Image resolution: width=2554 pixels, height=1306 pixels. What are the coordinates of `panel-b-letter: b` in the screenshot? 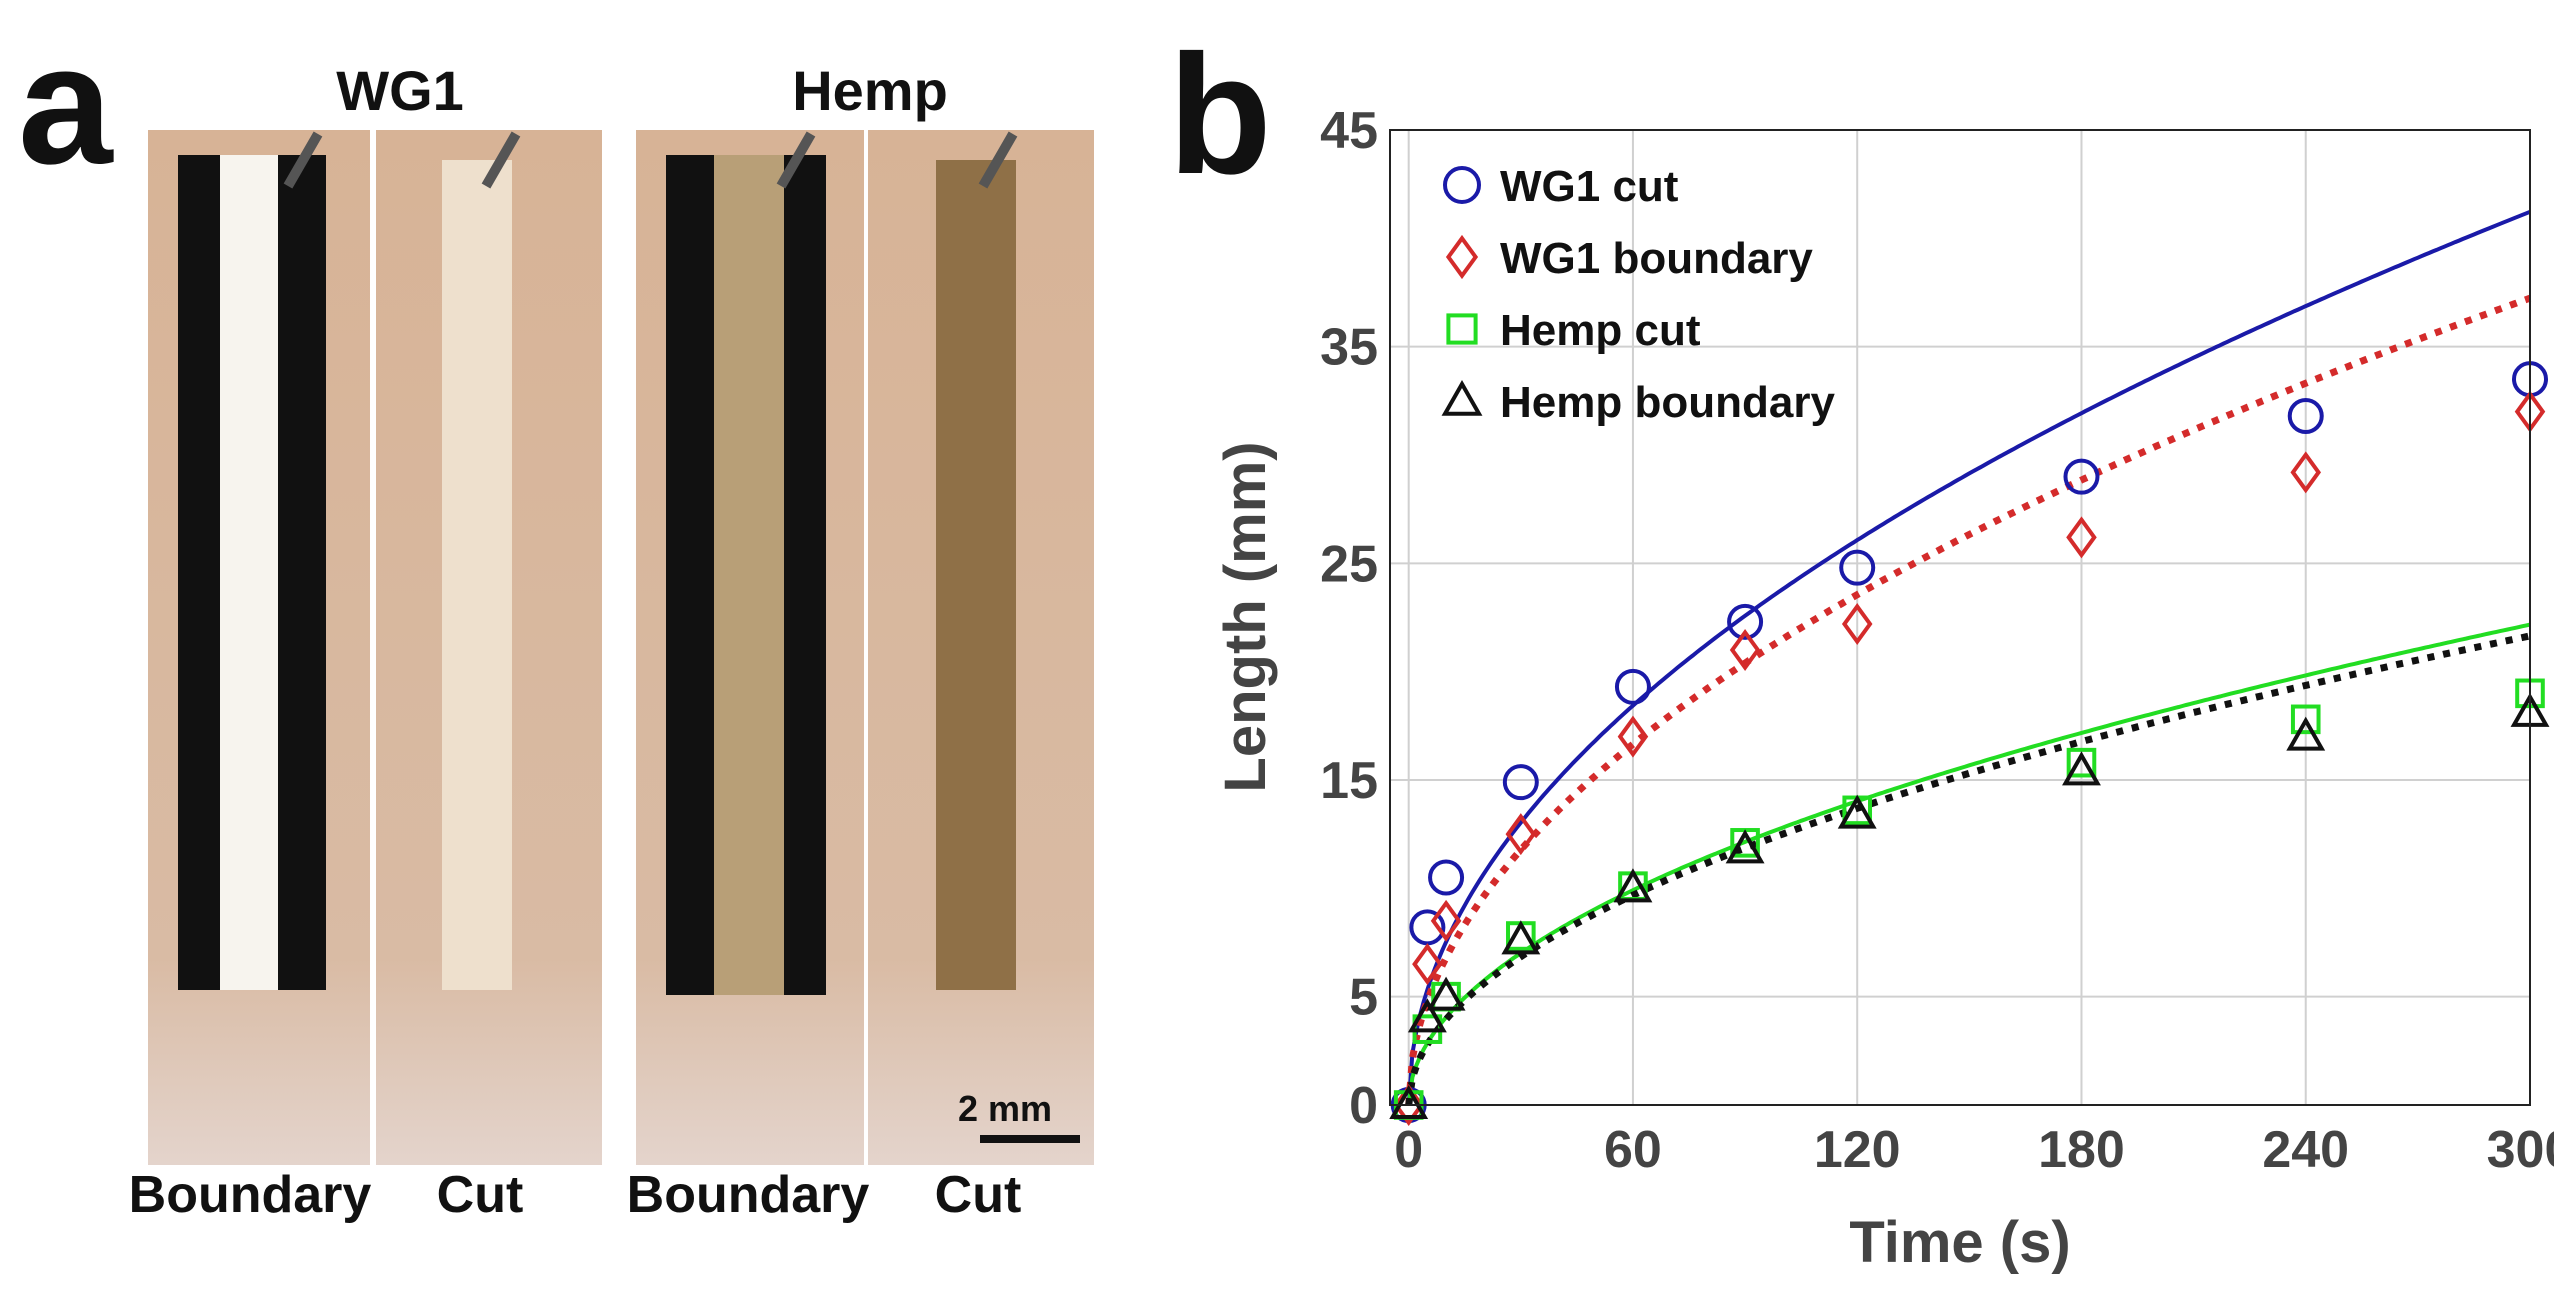 It's located at (1220, 115).